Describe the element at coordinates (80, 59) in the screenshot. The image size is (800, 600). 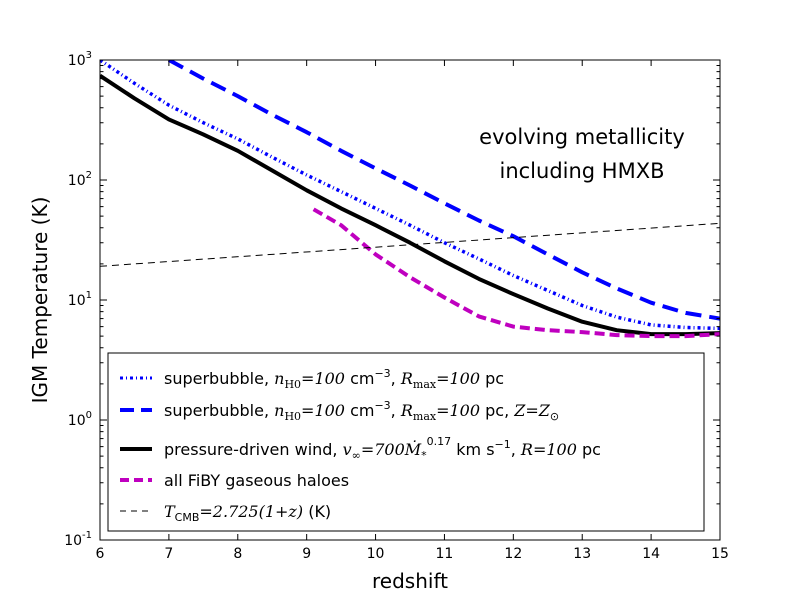
I see `y-tick-label: 10³` at that location.